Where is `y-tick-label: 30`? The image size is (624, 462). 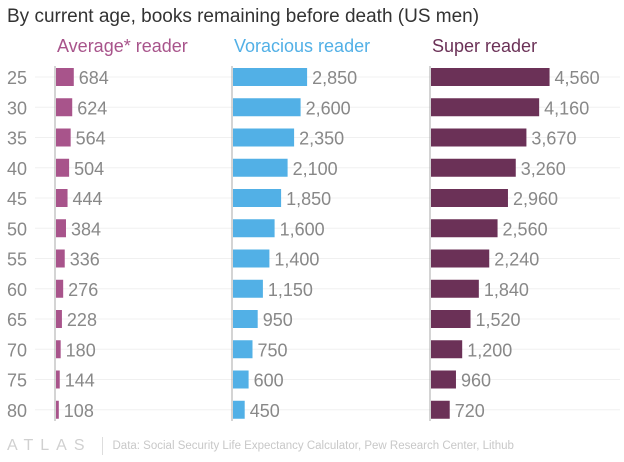
y-tick-label: 30 is located at coordinates (17, 108).